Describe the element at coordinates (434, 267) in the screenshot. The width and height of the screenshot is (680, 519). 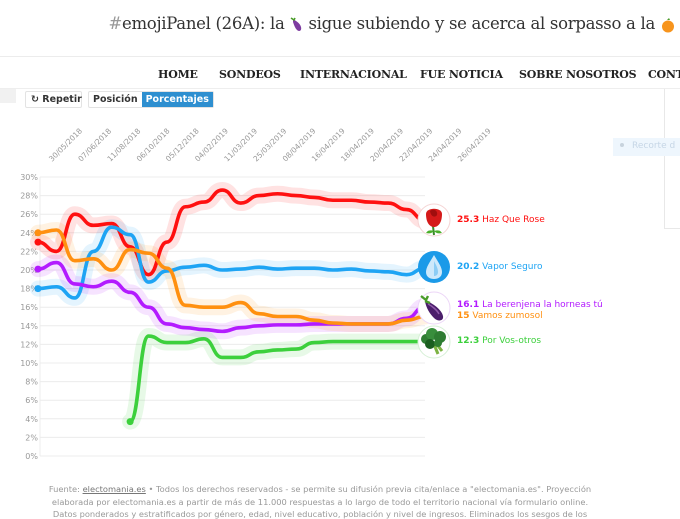
I see `droplet-icon` at that location.